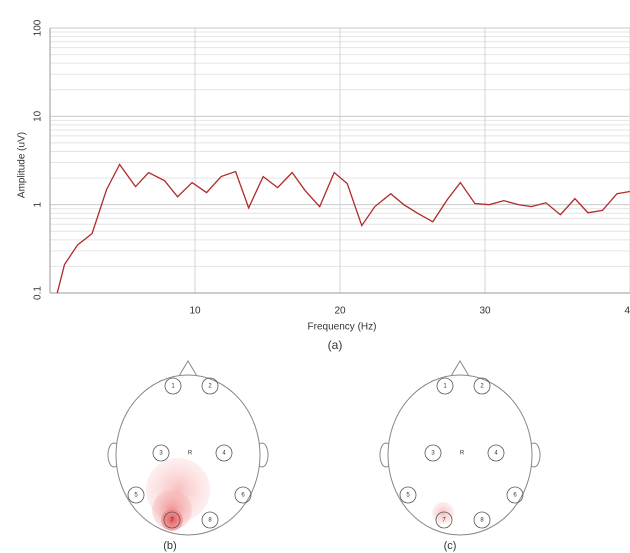 The image size is (630, 553). I want to click on head-map: R 1 2 3 4 5 6 7 8 (c), so click(460, 456).